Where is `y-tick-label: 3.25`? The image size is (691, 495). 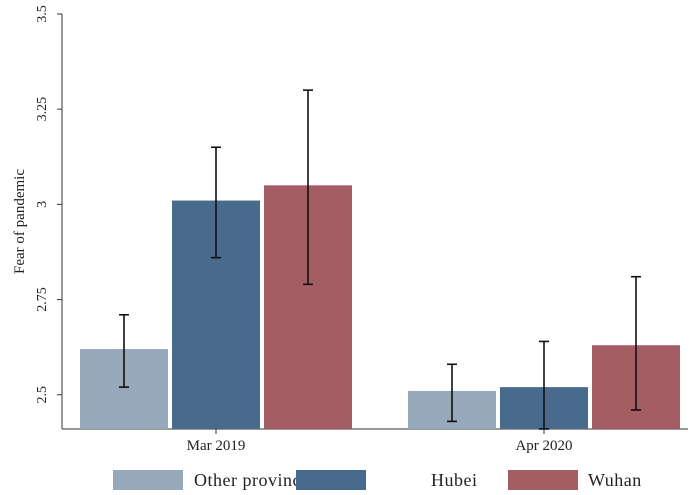
y-tick-label: 3.25 is located at coordinates (42, 109).